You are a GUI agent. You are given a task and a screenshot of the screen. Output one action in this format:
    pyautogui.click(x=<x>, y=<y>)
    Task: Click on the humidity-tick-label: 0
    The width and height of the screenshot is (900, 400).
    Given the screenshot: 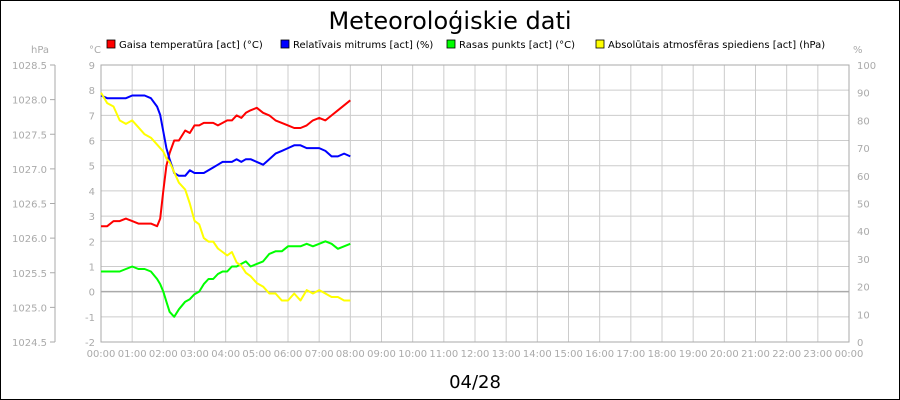 What is the action you would take?
    pyautogui.click(x=860, y=343)
    